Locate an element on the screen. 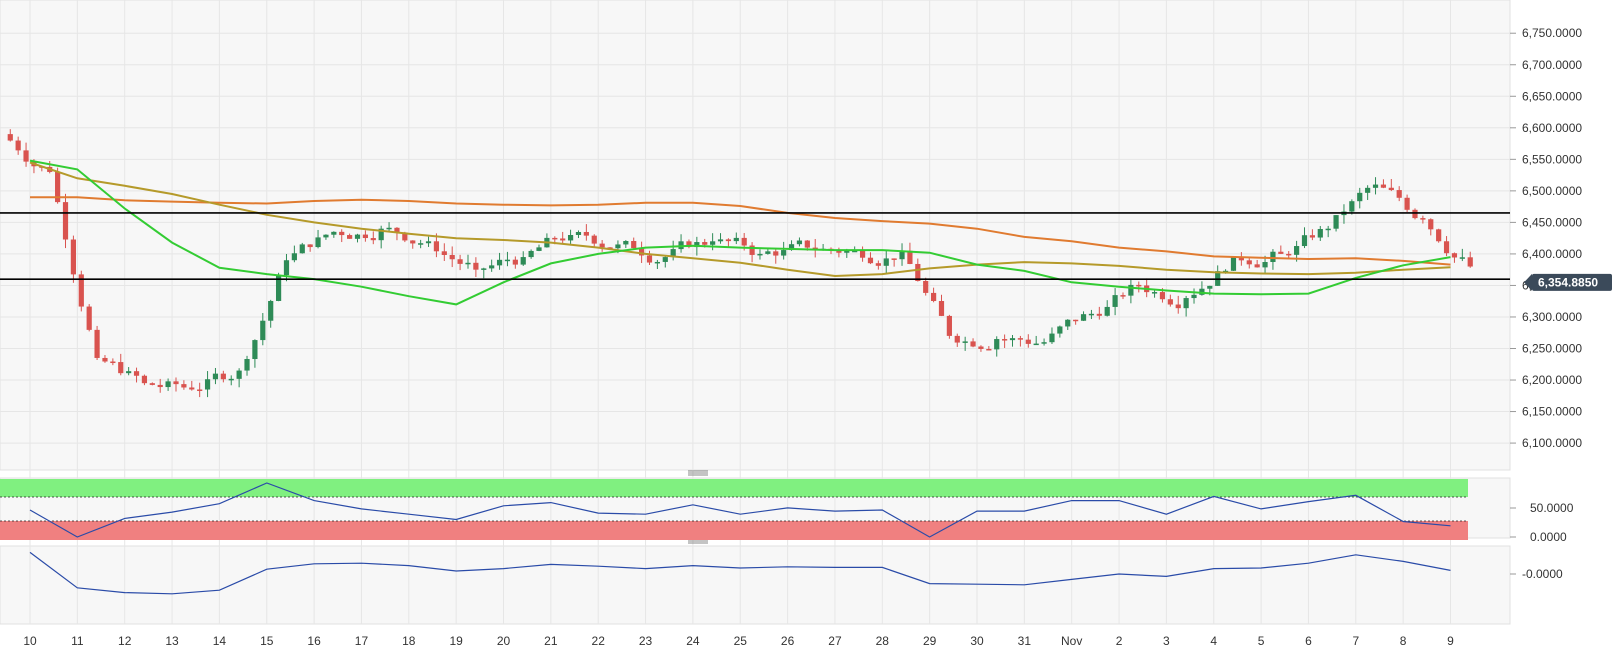  time-axis-label: 2 is located at coordinates (1119, 641).